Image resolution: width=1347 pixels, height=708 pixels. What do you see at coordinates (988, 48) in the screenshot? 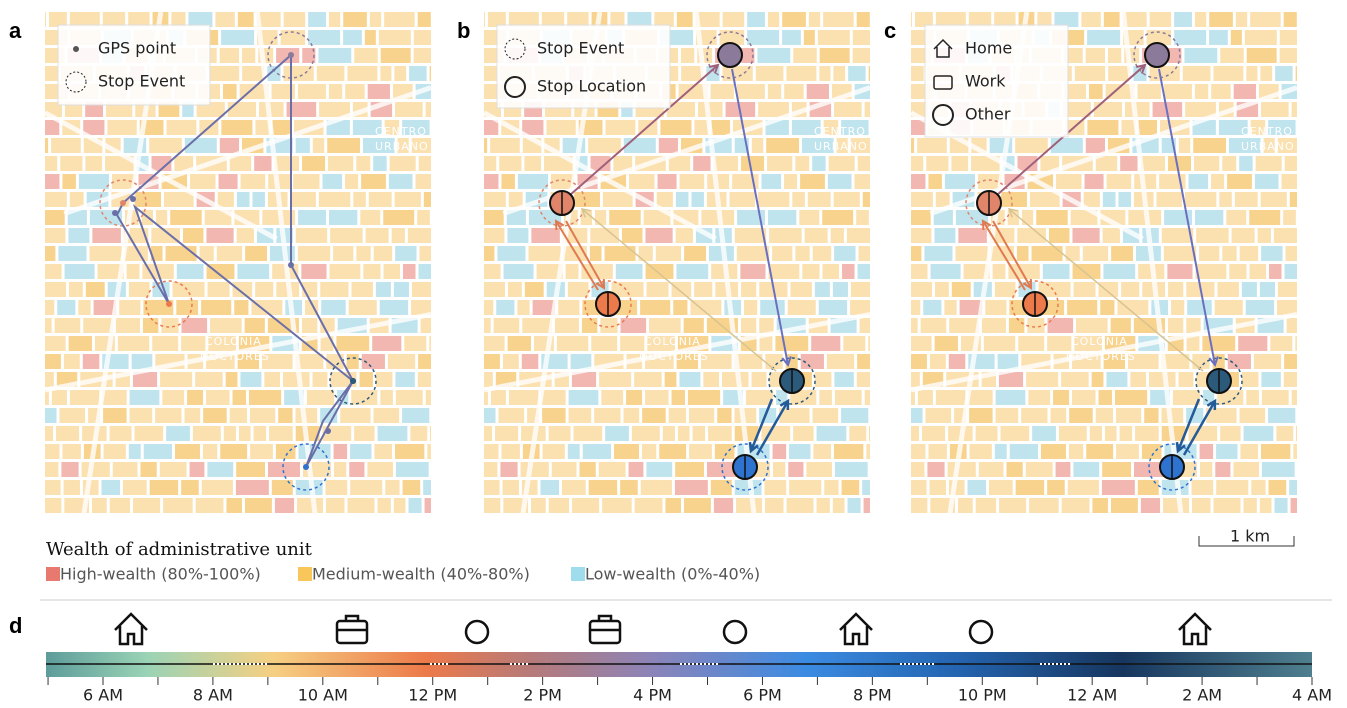
I see `legend-text: Home` at bounding box center [988, 48].